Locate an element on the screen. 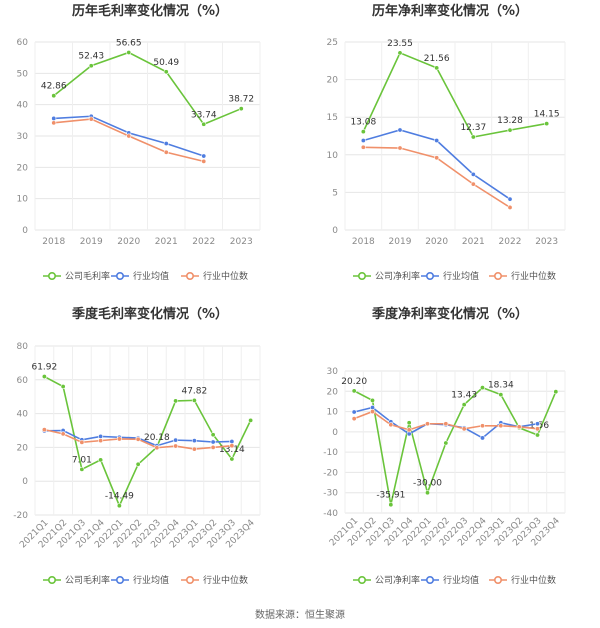  data-label: 50.49 is located at coordinates (166, 63).